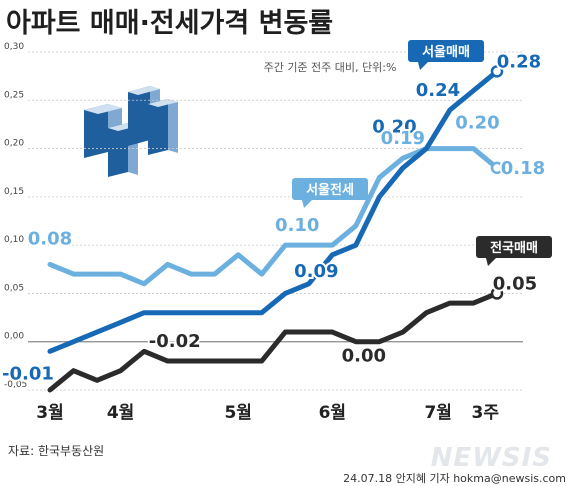 The width and height of the screenshot is (573, 486). I want to click on data-label: 0.00, so click(364, 356).